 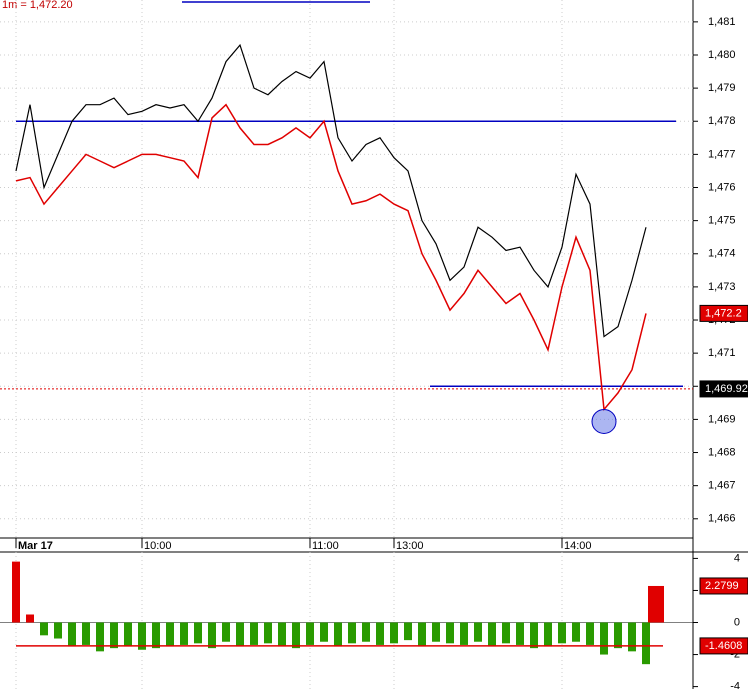 I want to click on y-tick-label: 1,479, so click(x=722, y=88).